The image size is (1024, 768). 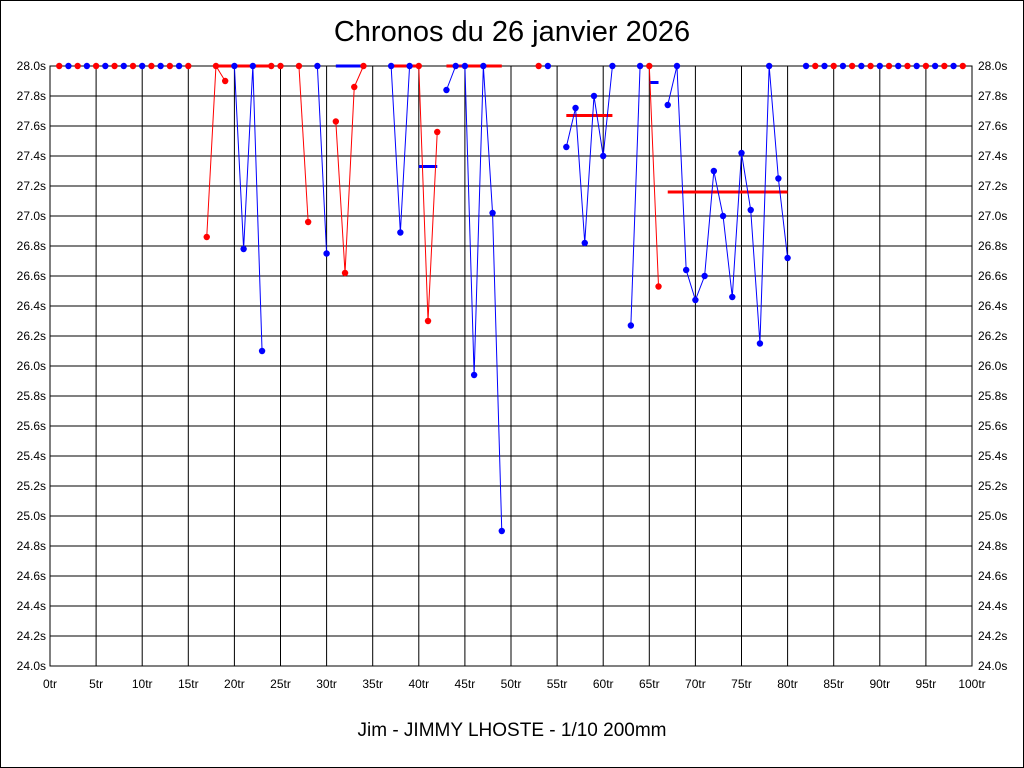 What do you see at coordinates (31, 576) in the screenshot?
I see `y-tick-label-left: 24.6s` at bounding box center [31, 576].